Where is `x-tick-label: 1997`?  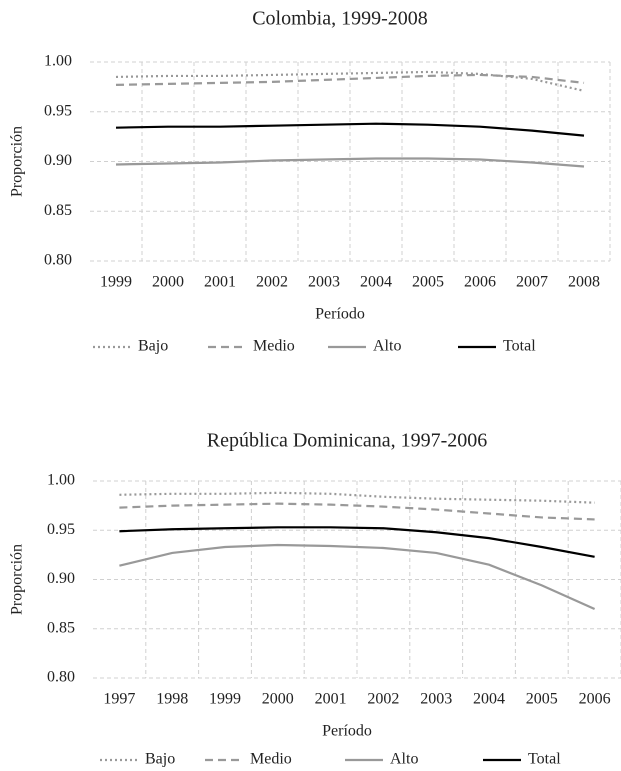
x-tick-label: 1997 is located at coordinates (119, 699).